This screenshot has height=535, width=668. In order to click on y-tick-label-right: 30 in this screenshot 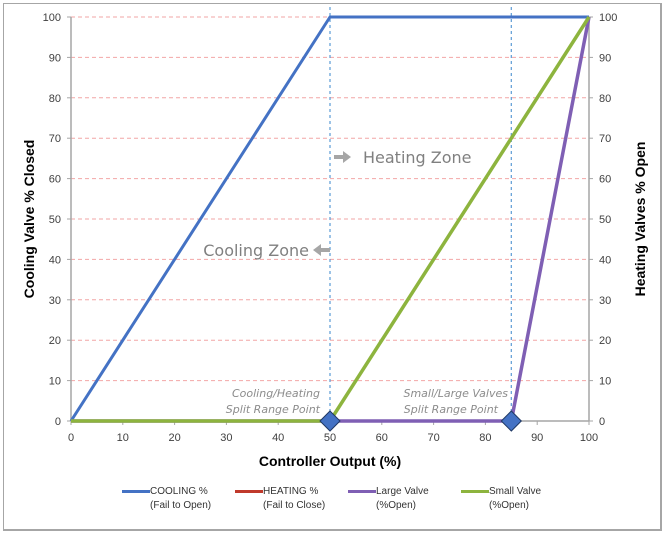, I will do `click(605, 301)`.